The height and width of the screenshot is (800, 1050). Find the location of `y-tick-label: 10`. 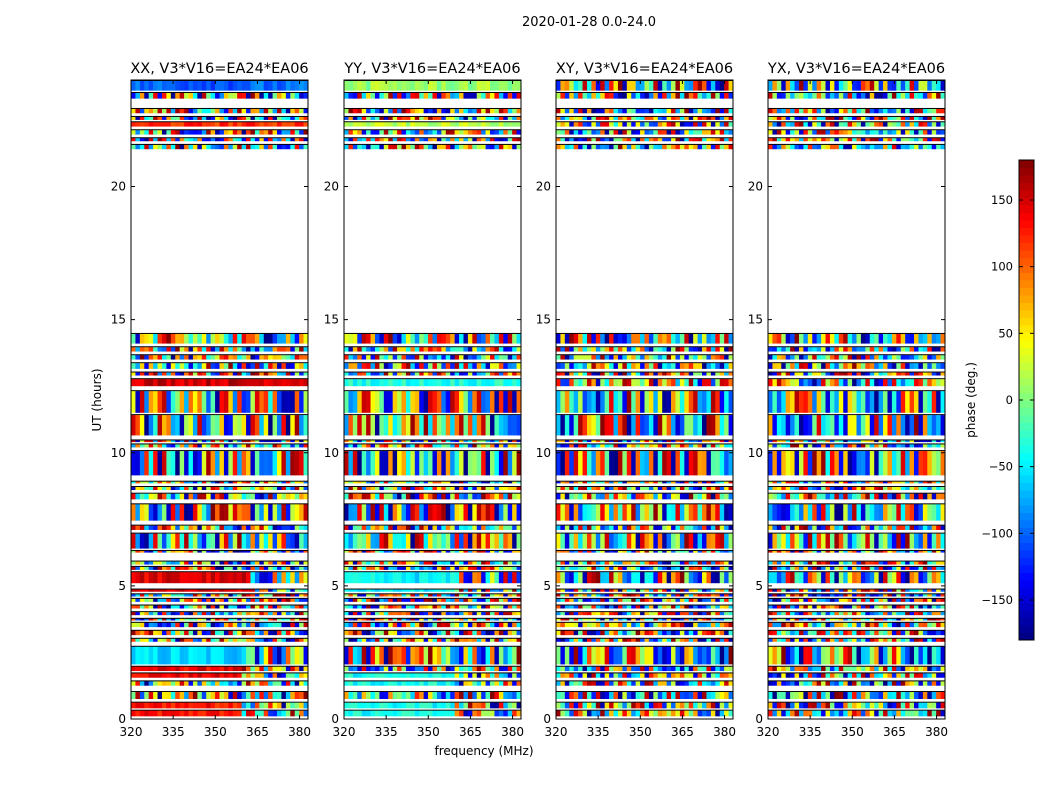

y-tick-label: 10 is located at coordinates (118, 453).